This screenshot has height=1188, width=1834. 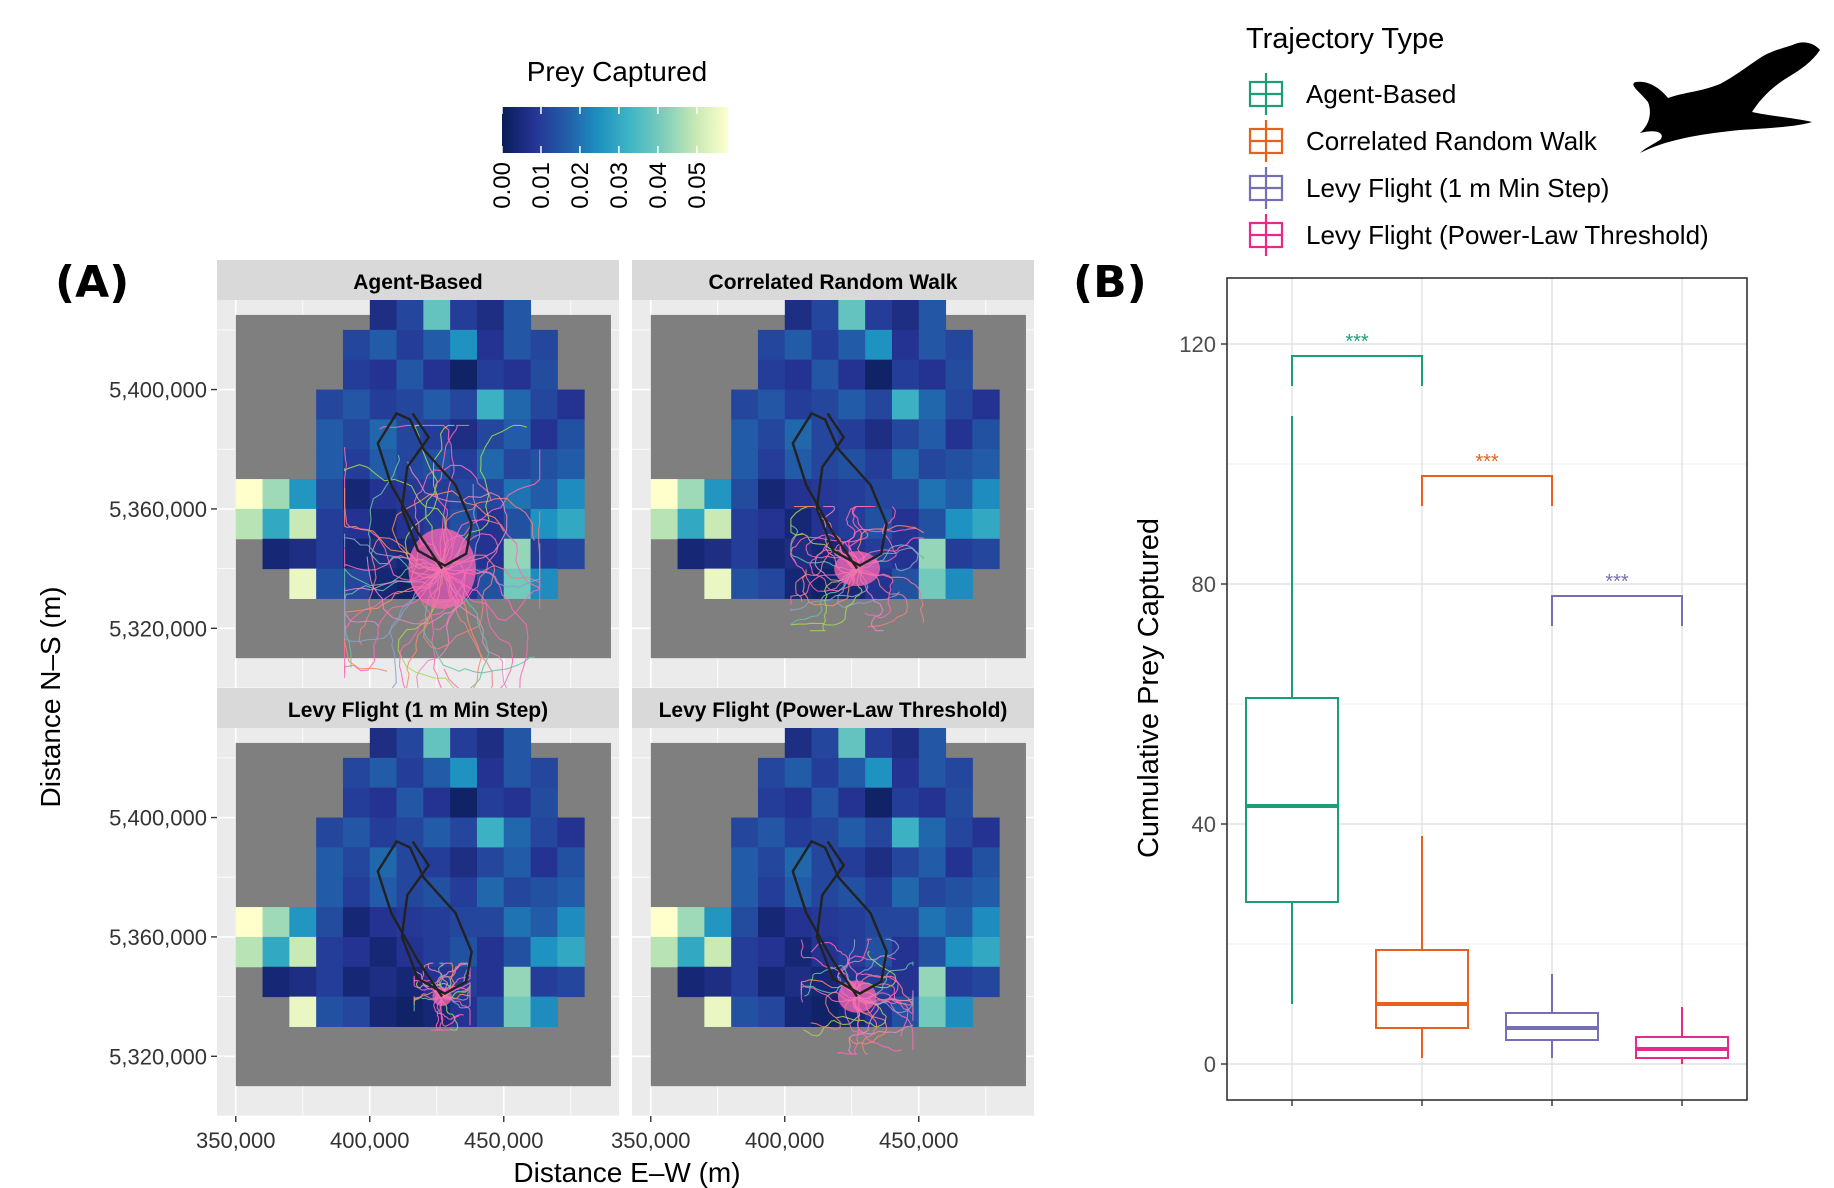 I want to click on facet-strip-label: Agent-Based, so click(x=418, y=282).